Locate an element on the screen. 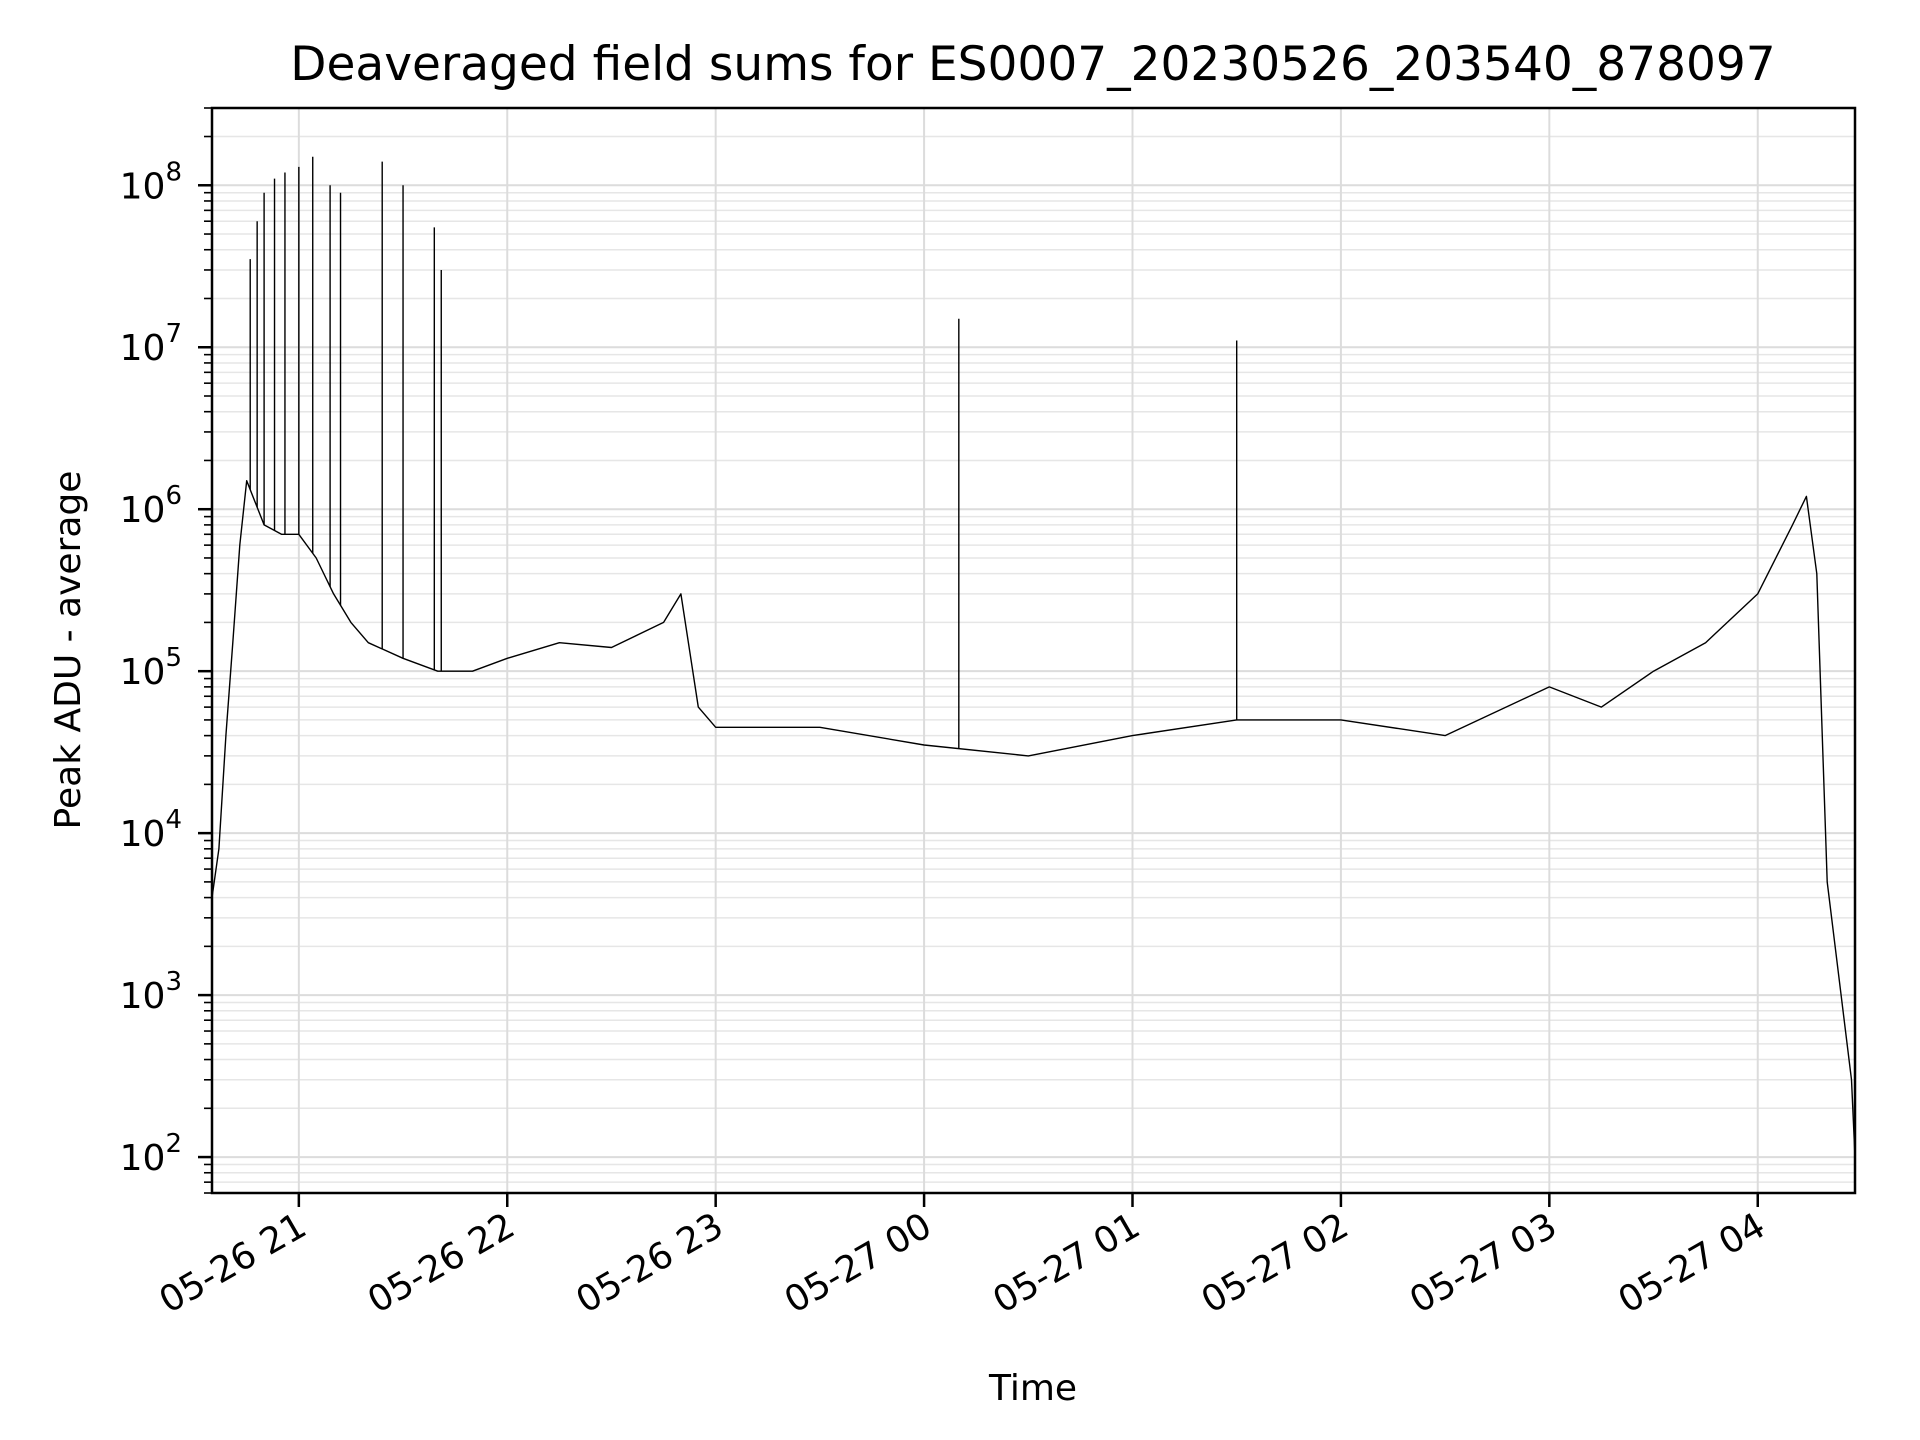 This screenshot has height=1440, width=1920. y-axis-label: Peak ADU - average is located at coordinates (68, 650).